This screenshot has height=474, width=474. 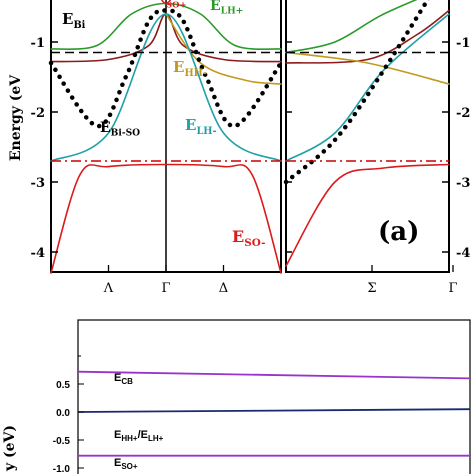 What do you see at coordinates (398, 232) in the screenshot?
I see `panel-label: (a)` at bounding box center [398, 232].